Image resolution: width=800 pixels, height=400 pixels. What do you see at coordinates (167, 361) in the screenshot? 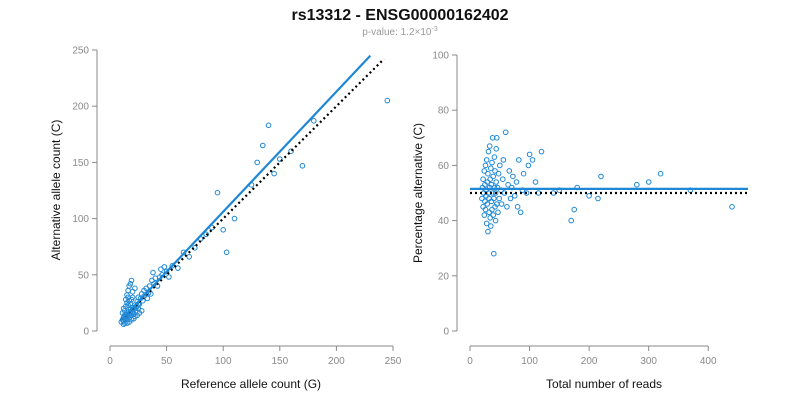
I see `left-x-tick-label: 50` at bounding box center [167, 361].